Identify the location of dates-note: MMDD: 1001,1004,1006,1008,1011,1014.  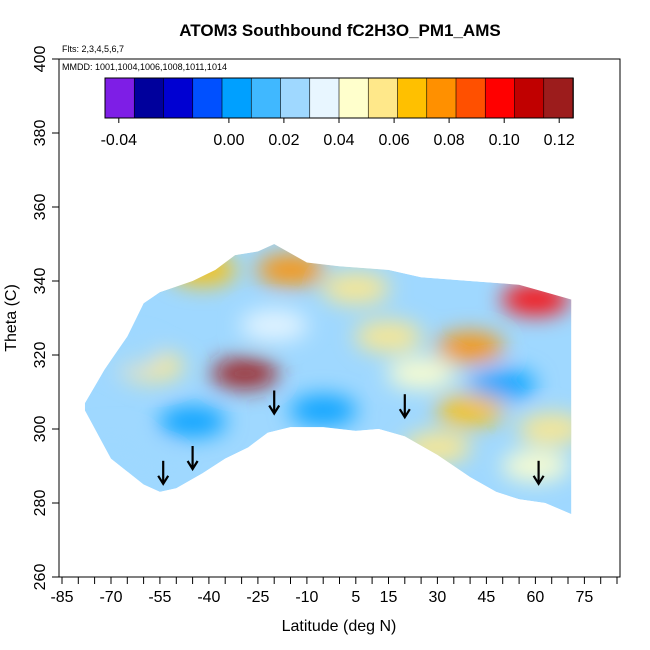
(144, 67).